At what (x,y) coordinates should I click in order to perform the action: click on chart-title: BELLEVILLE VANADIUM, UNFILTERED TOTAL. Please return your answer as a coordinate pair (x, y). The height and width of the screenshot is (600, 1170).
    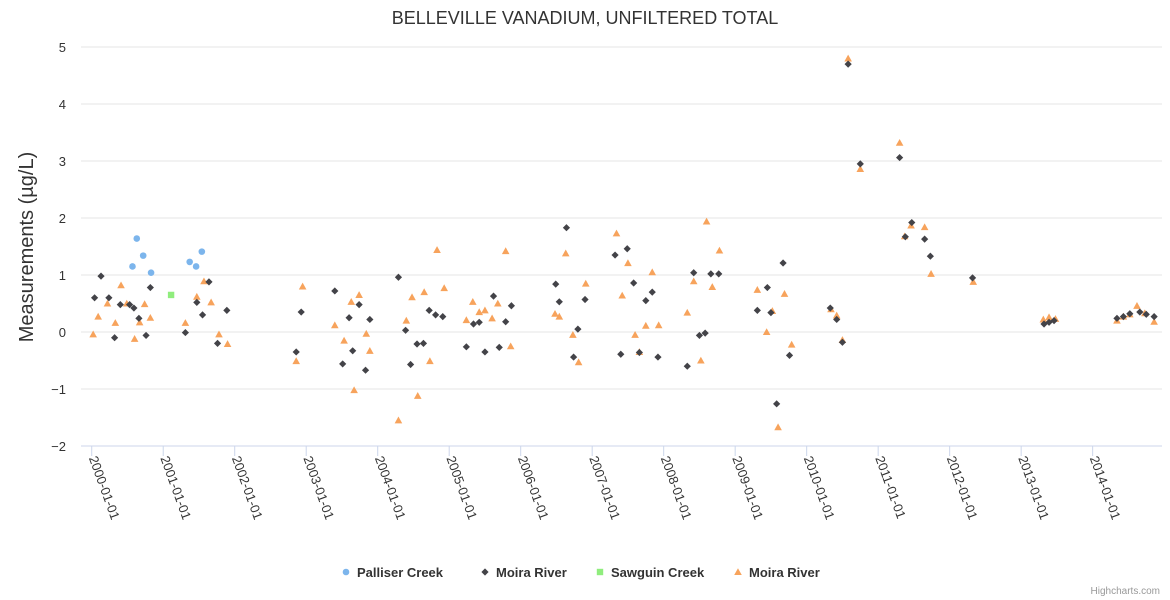
    Looking at the image, I should click on (585, 18).